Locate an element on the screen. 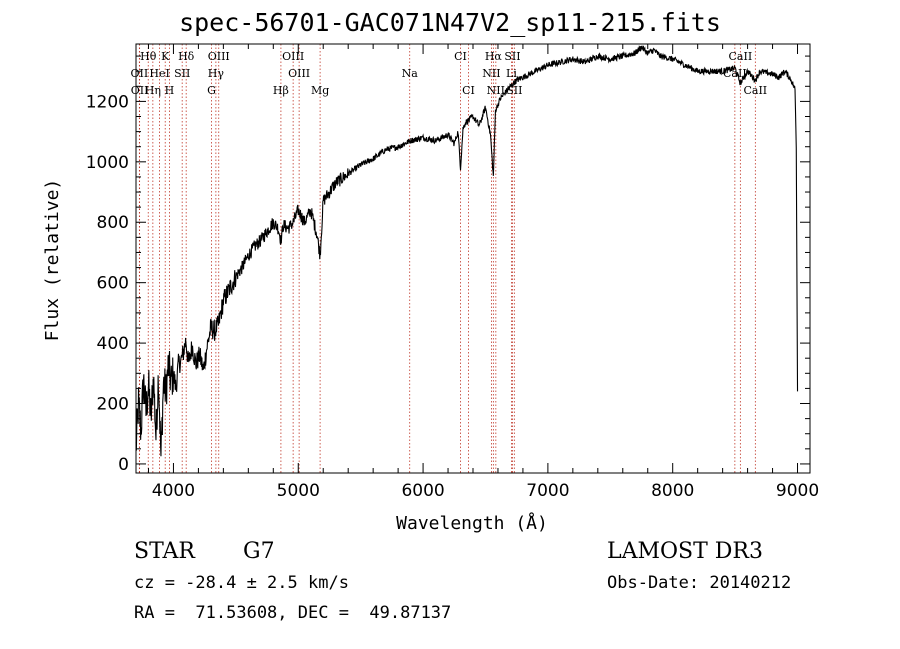  x-tick-label: 5000 is located at coordinates (298, 491).